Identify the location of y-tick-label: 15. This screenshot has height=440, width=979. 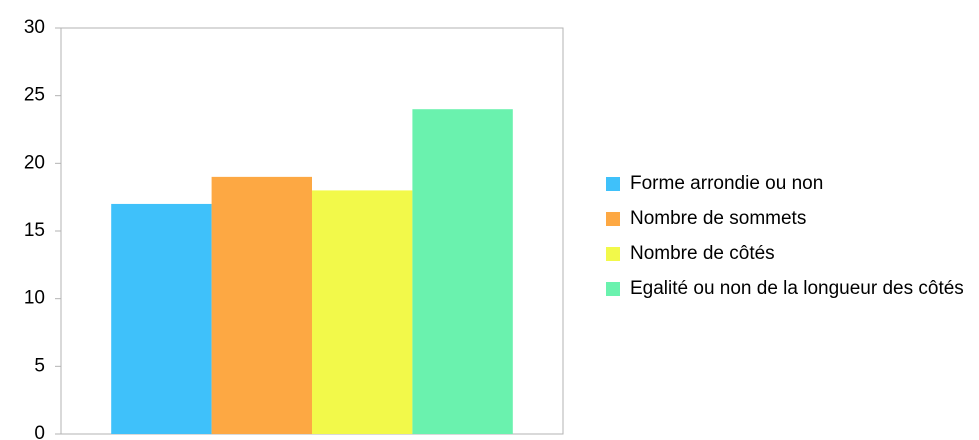
(34, 230).